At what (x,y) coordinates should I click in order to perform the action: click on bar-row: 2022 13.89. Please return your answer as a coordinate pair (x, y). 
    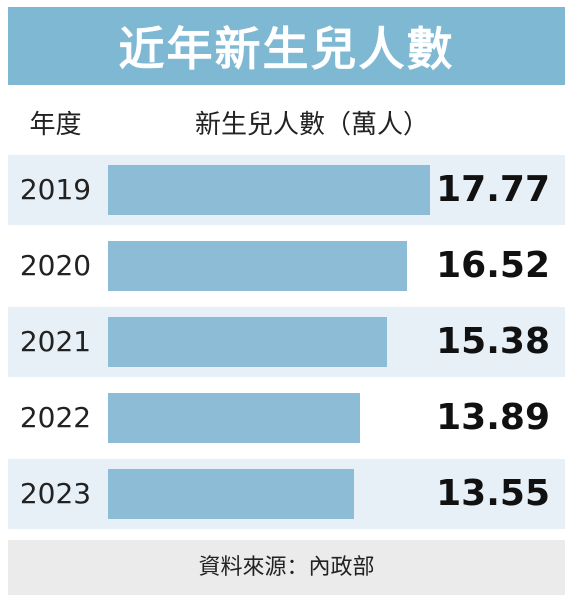
    Looking at the image, I should click on (286, 418).